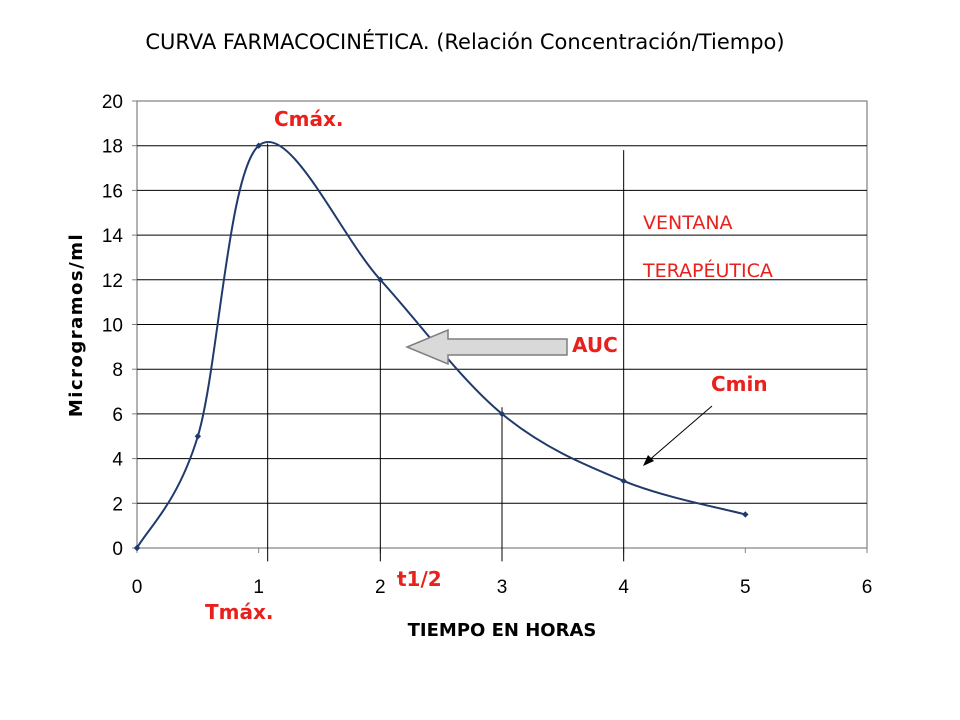  Describe the element at coordinates (502, 587) in the screenshot. I see `x-tick-label: 3` at that location.